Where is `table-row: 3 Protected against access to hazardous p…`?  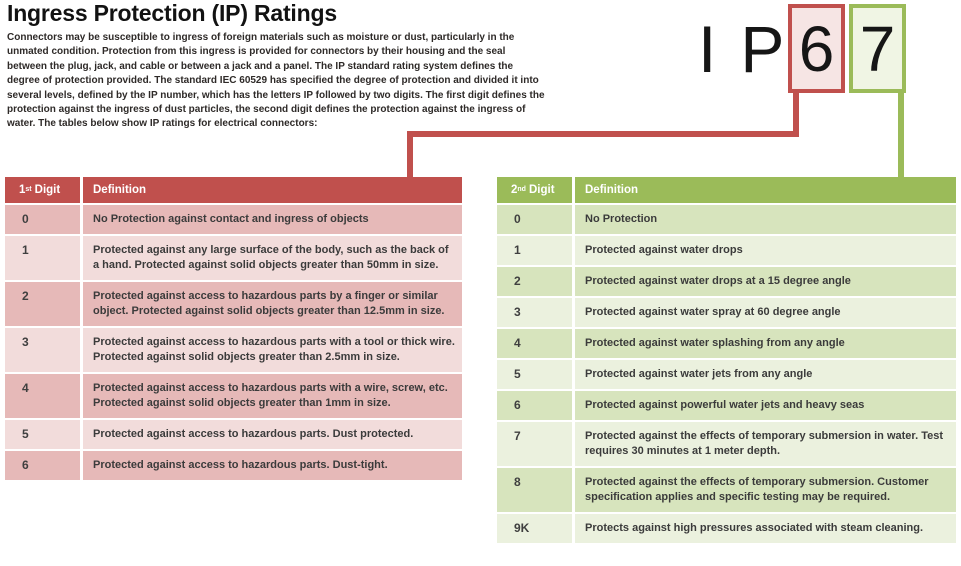 table-row: 3 Protected against access to hazardous p… is located at coordinates (233, 349).